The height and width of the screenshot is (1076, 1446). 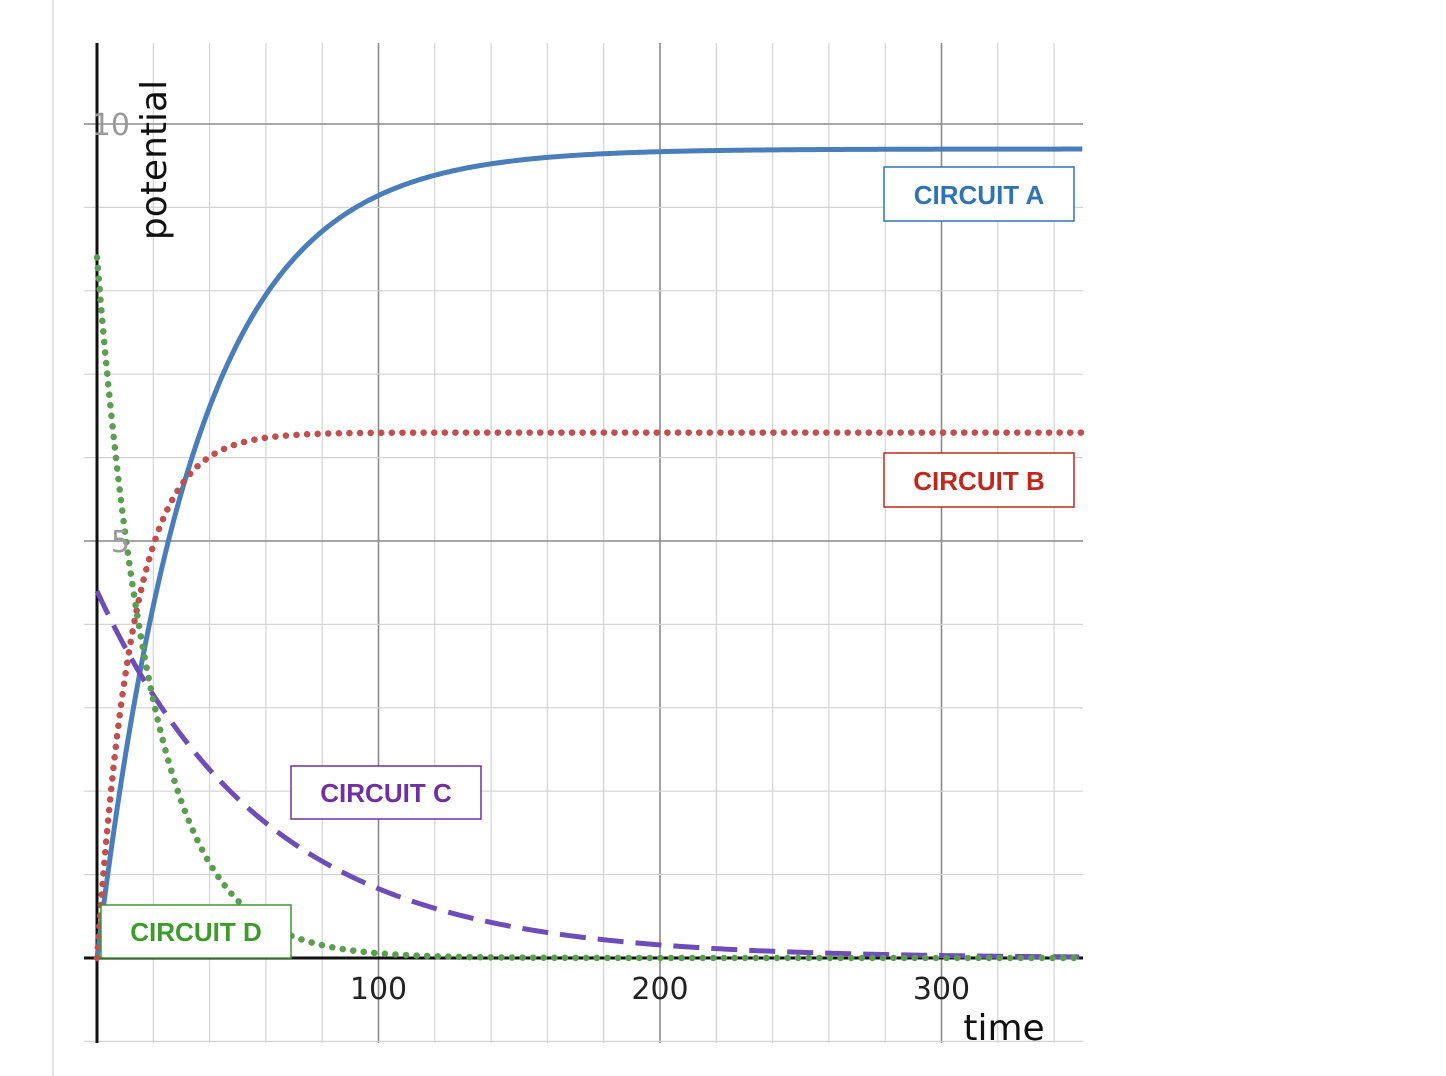 What do you see at coordinates (659, 989) in the screenshot?
I see `x-tick-label: 200` at bounding box center [659, 989].